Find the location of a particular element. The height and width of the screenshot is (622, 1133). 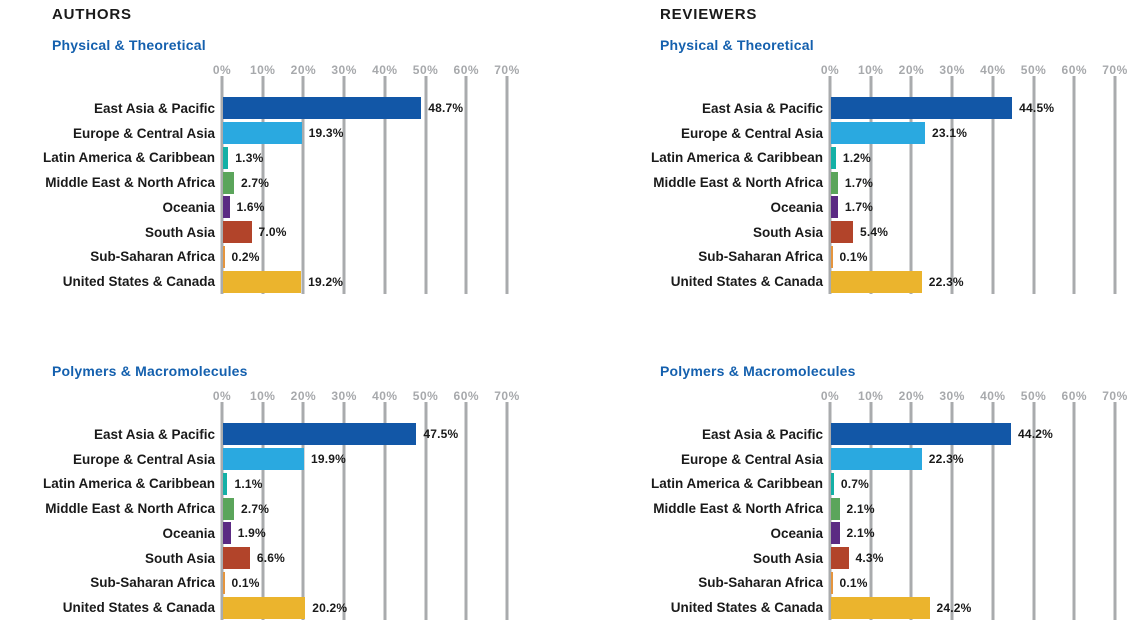

bar-track: 6.6% is located at coordinates (373, 558).